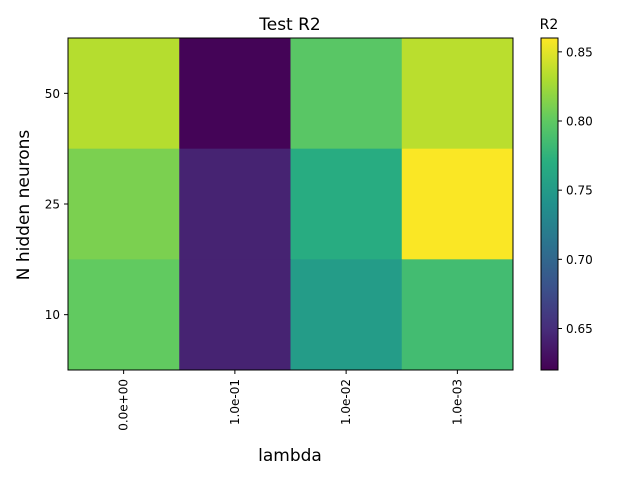 The height and width of the screenshot is (484, 640). I want to click on y-axis-label: N hidden neurons, so click(24, 205).